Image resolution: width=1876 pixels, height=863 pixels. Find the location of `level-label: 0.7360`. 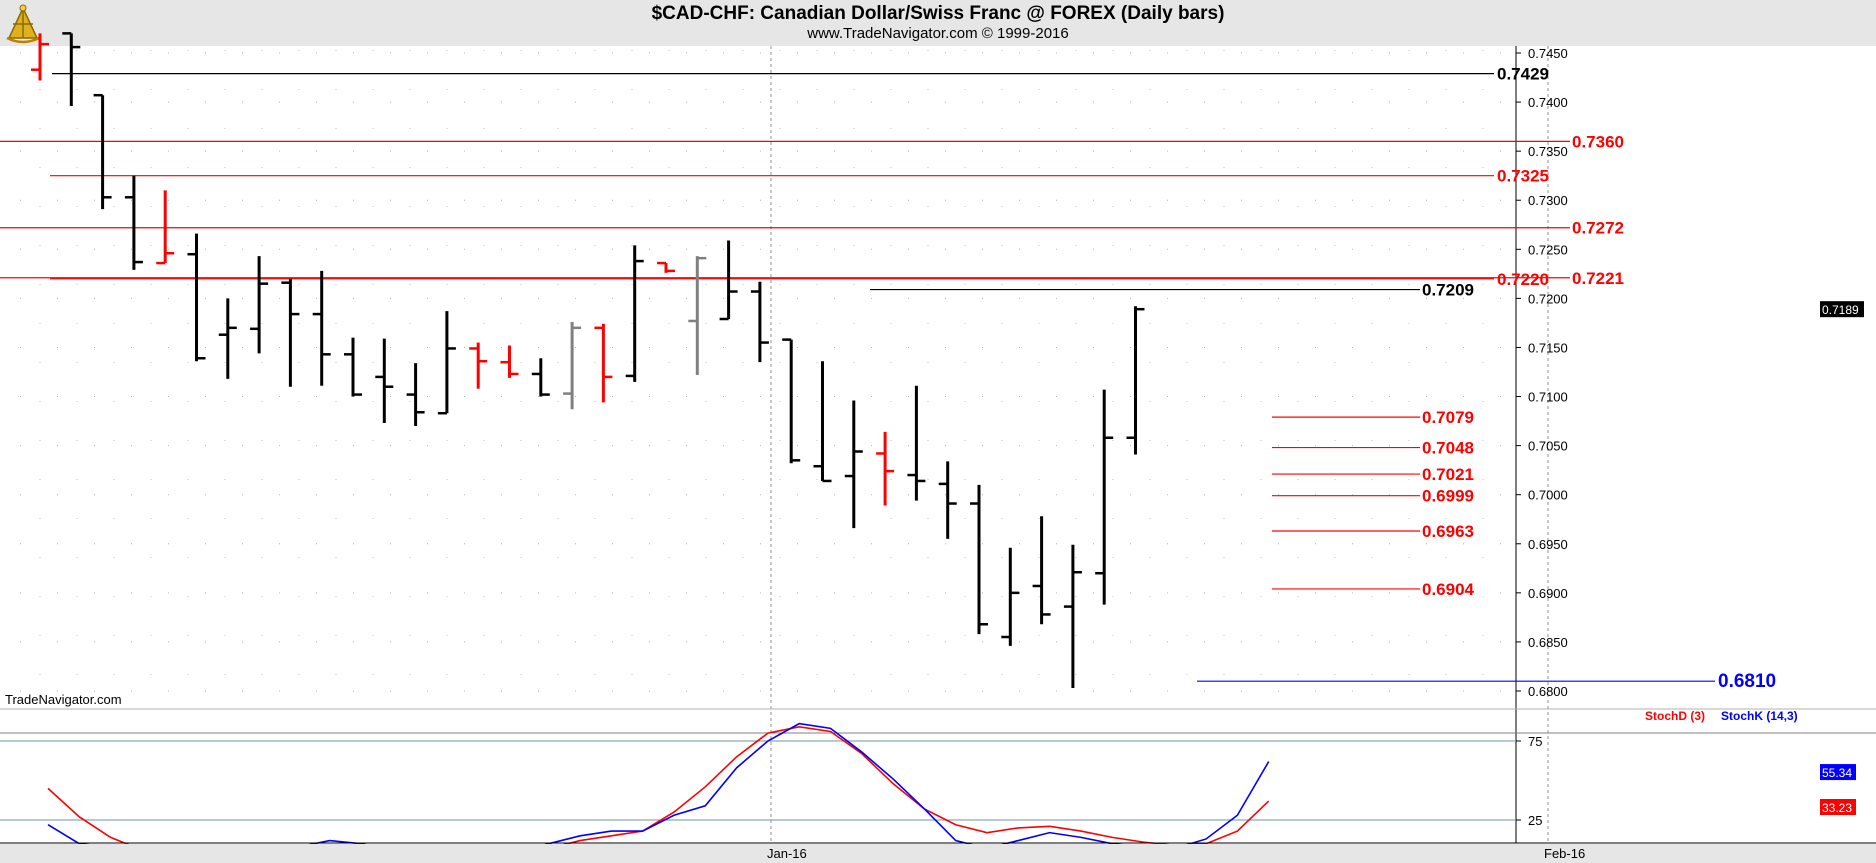

level-label: 0.7360 is located at coordinates (1598, 141).